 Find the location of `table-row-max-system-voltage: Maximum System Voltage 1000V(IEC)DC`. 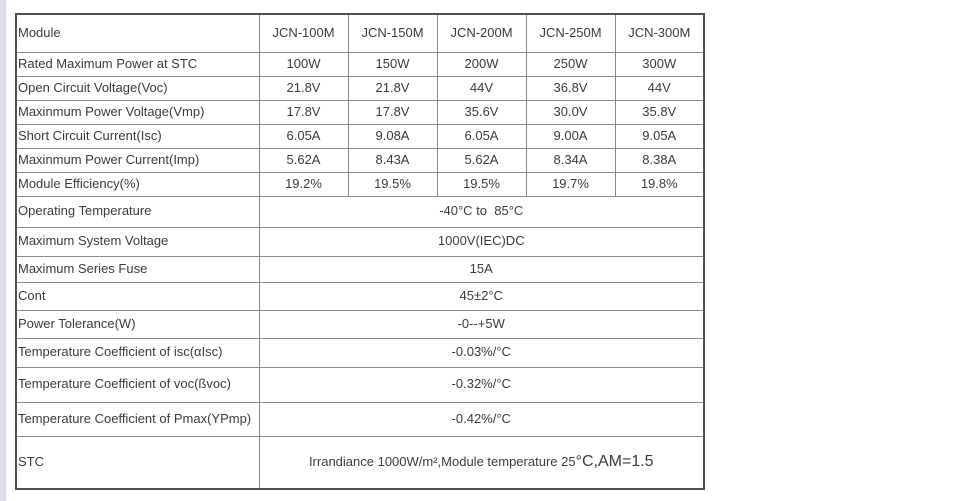

table-row-max-system-voltage: Maximum System Voltage 1000V(IEC)DC is located at coordinates (360, 241).